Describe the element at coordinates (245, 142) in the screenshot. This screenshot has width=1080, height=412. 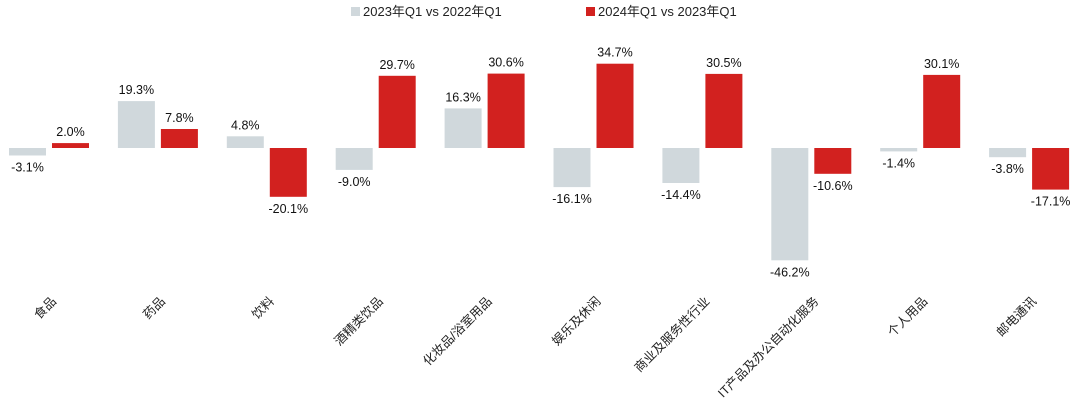
I see `bar-s0-c2` at that location.